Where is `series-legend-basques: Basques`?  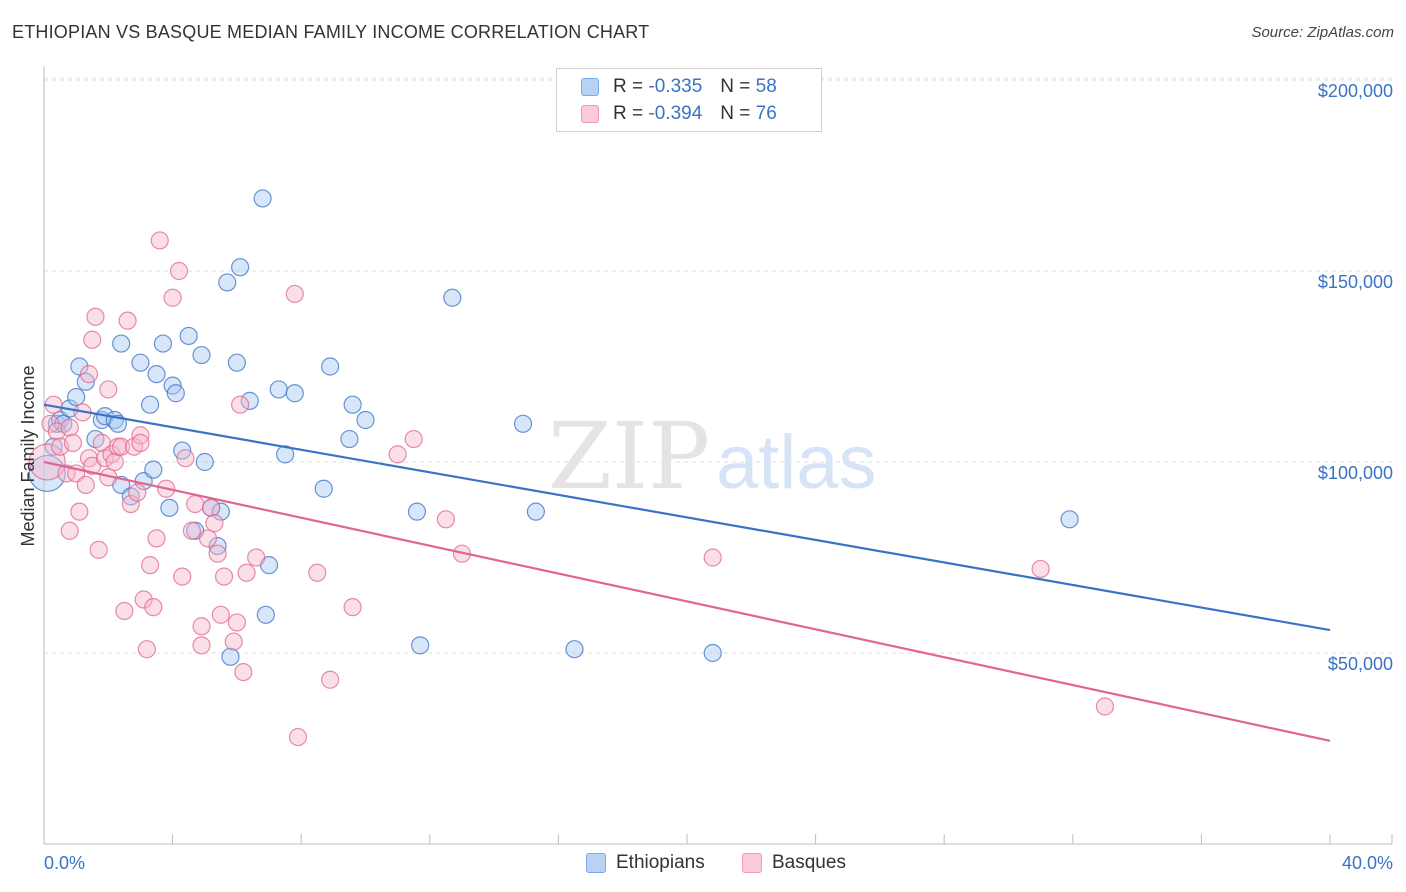 series-legend-basques: Basques is located at coordinates (794, 863).